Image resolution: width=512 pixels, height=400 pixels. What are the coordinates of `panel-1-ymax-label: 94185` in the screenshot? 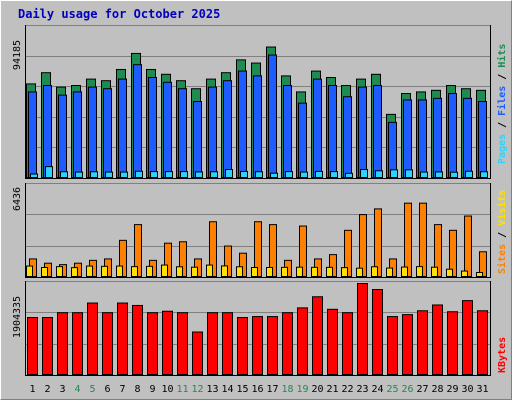 It's located at (17, 55).